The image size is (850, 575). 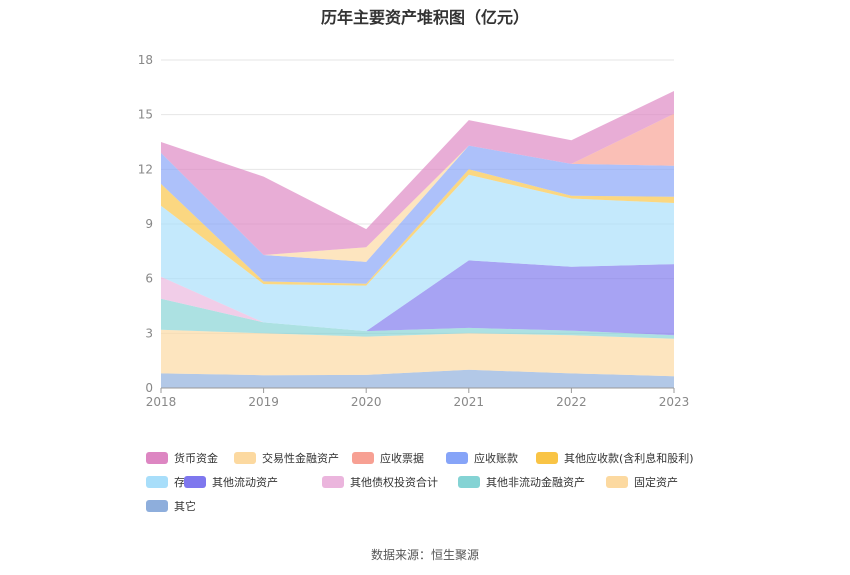 What do you see at coordinates (300, 458) in the screenshot?
I see `legend-label: 交易性金融资产` at bounding box center [300, 458].